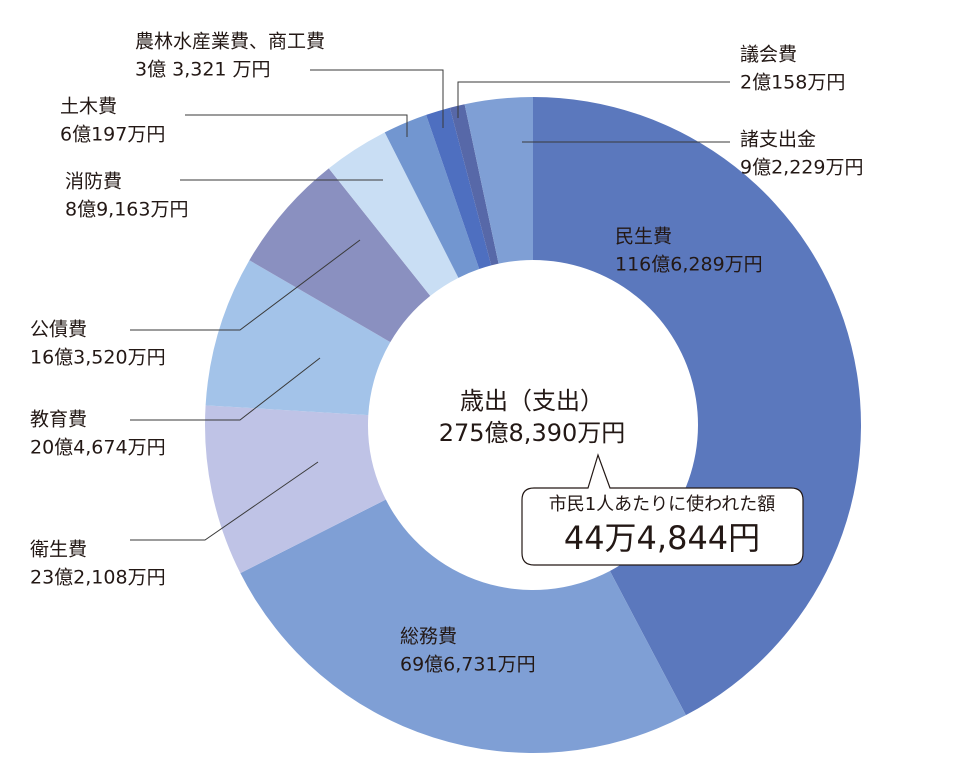  Describe the element at coordinates (203, 70) in the screenshot. I see `slice-value-label: 3億 3,321 万円` at that location.